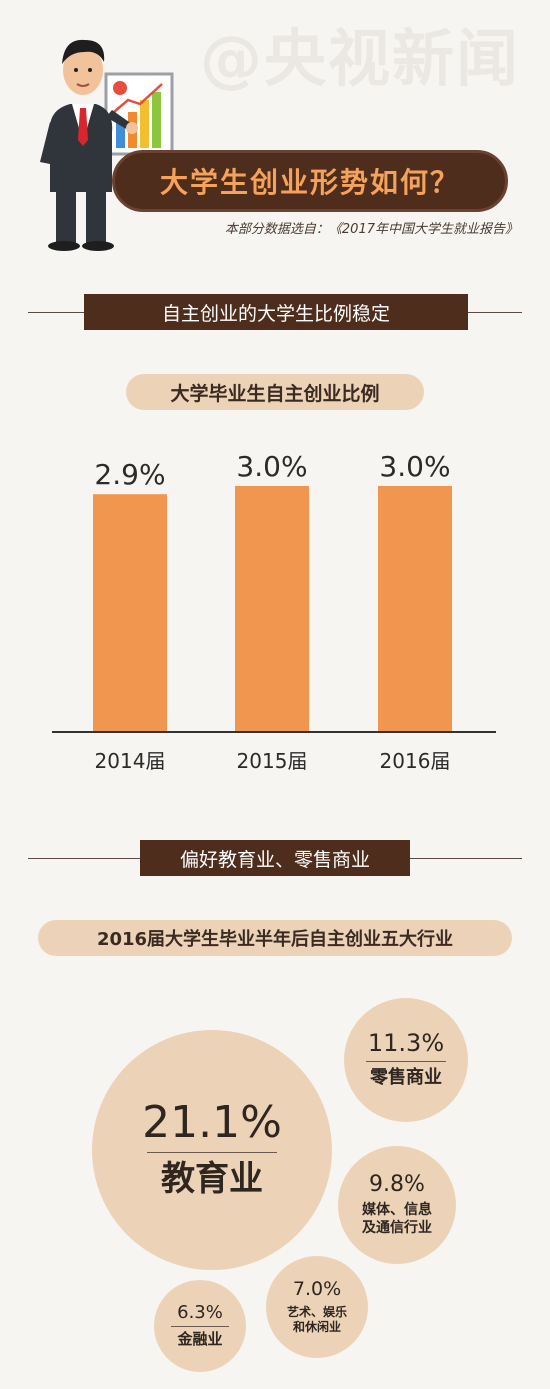  What do you see at coordinates (275, 392) in the screenshot?
I see `bar-chart-title: 大学毕业生自主创业比例` at bounding box center [275, 392].